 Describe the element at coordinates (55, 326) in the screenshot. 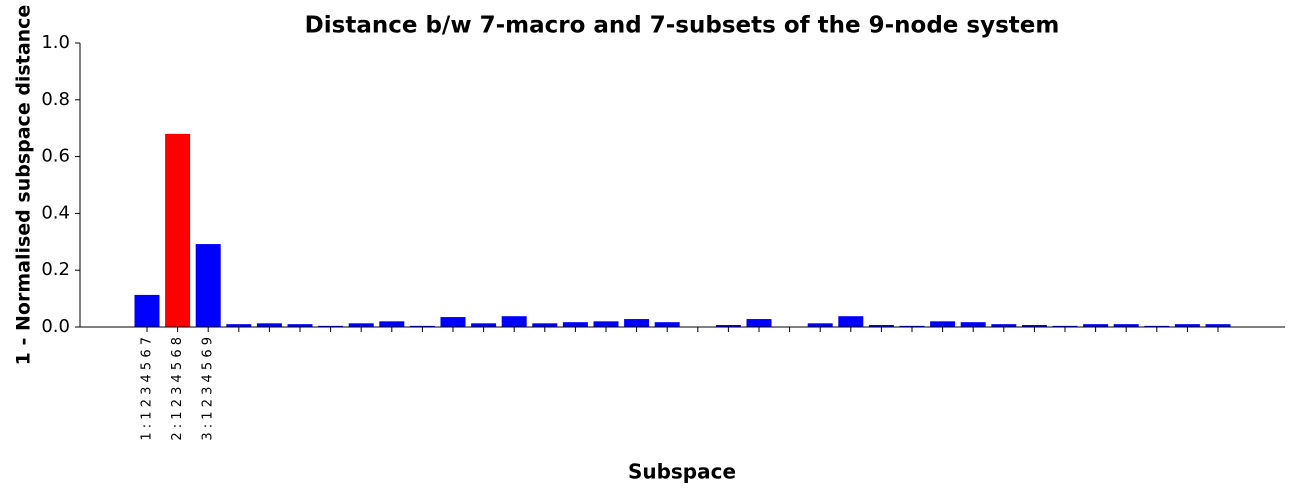

I see `y-tick-label: 0.0` at that location.